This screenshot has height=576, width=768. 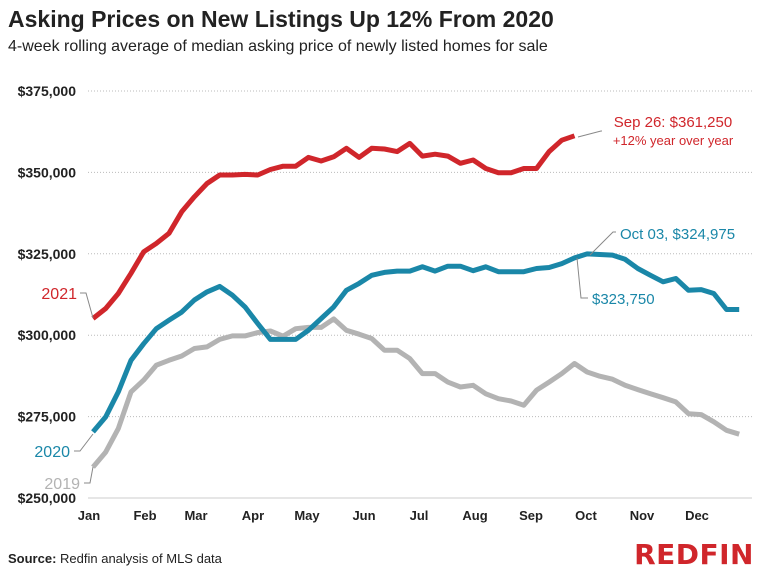 I want to click on x-tick-label: Sep, so click(x=531, y=515).